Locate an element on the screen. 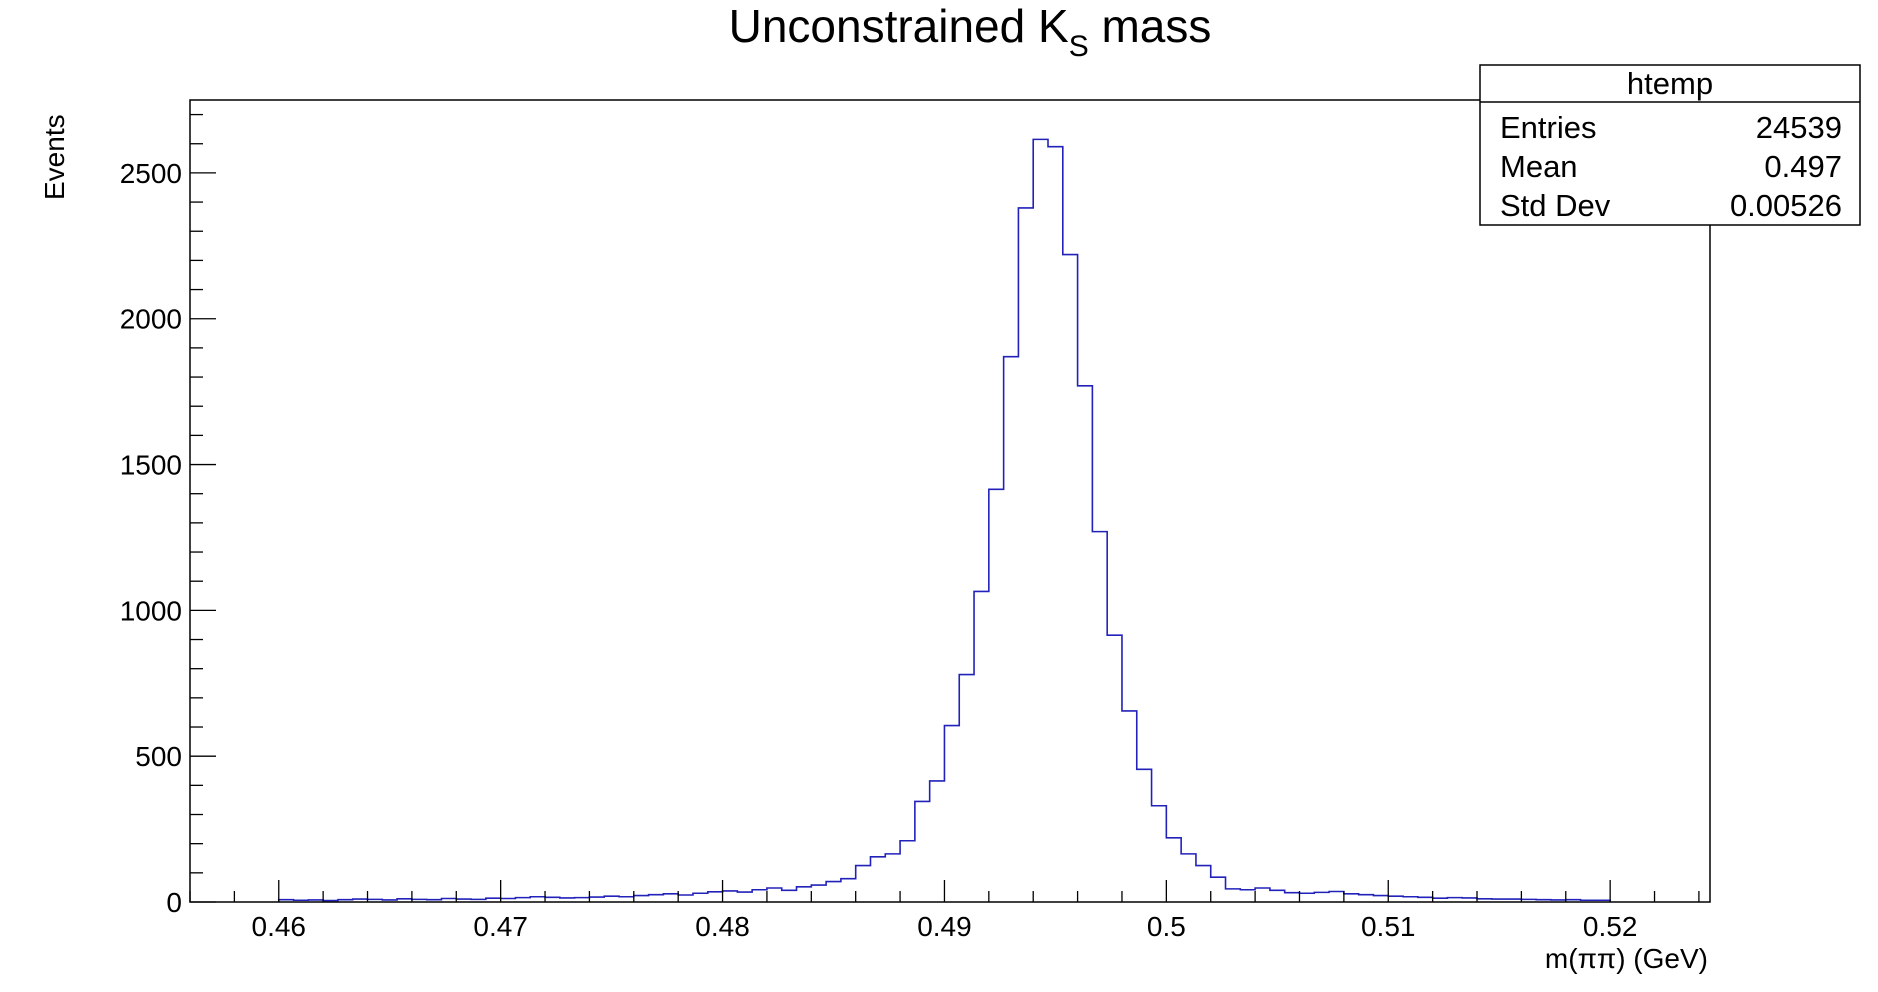 Image resolution: width=1878 pixels, height=992 pixels. stats-entries-value: 24539 is located at coordinates (1799, 127).